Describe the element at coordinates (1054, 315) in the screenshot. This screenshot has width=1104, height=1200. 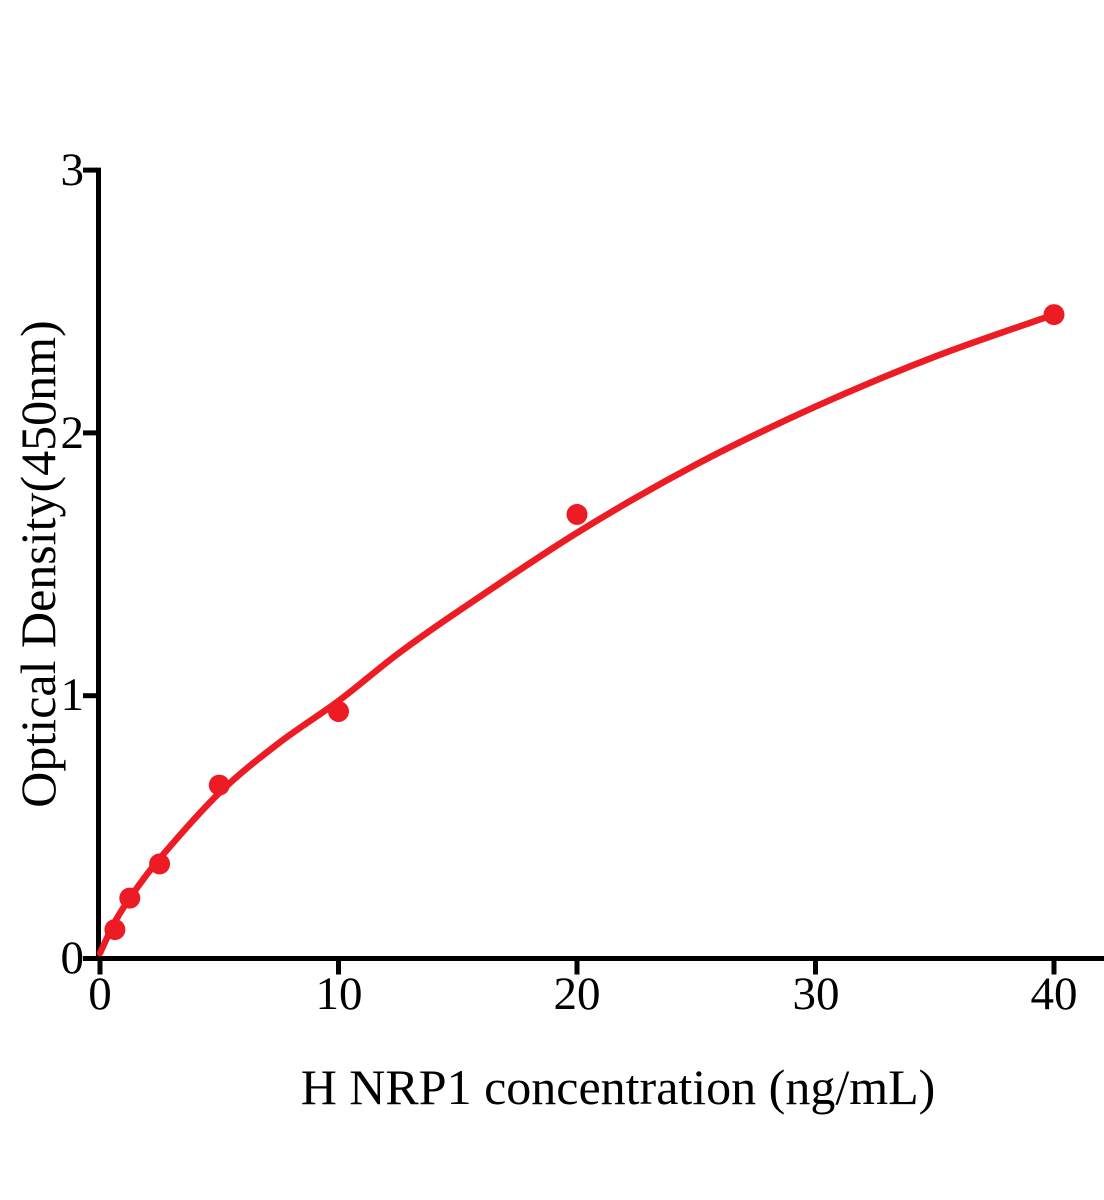
I see `data-point-40ng` at that location.